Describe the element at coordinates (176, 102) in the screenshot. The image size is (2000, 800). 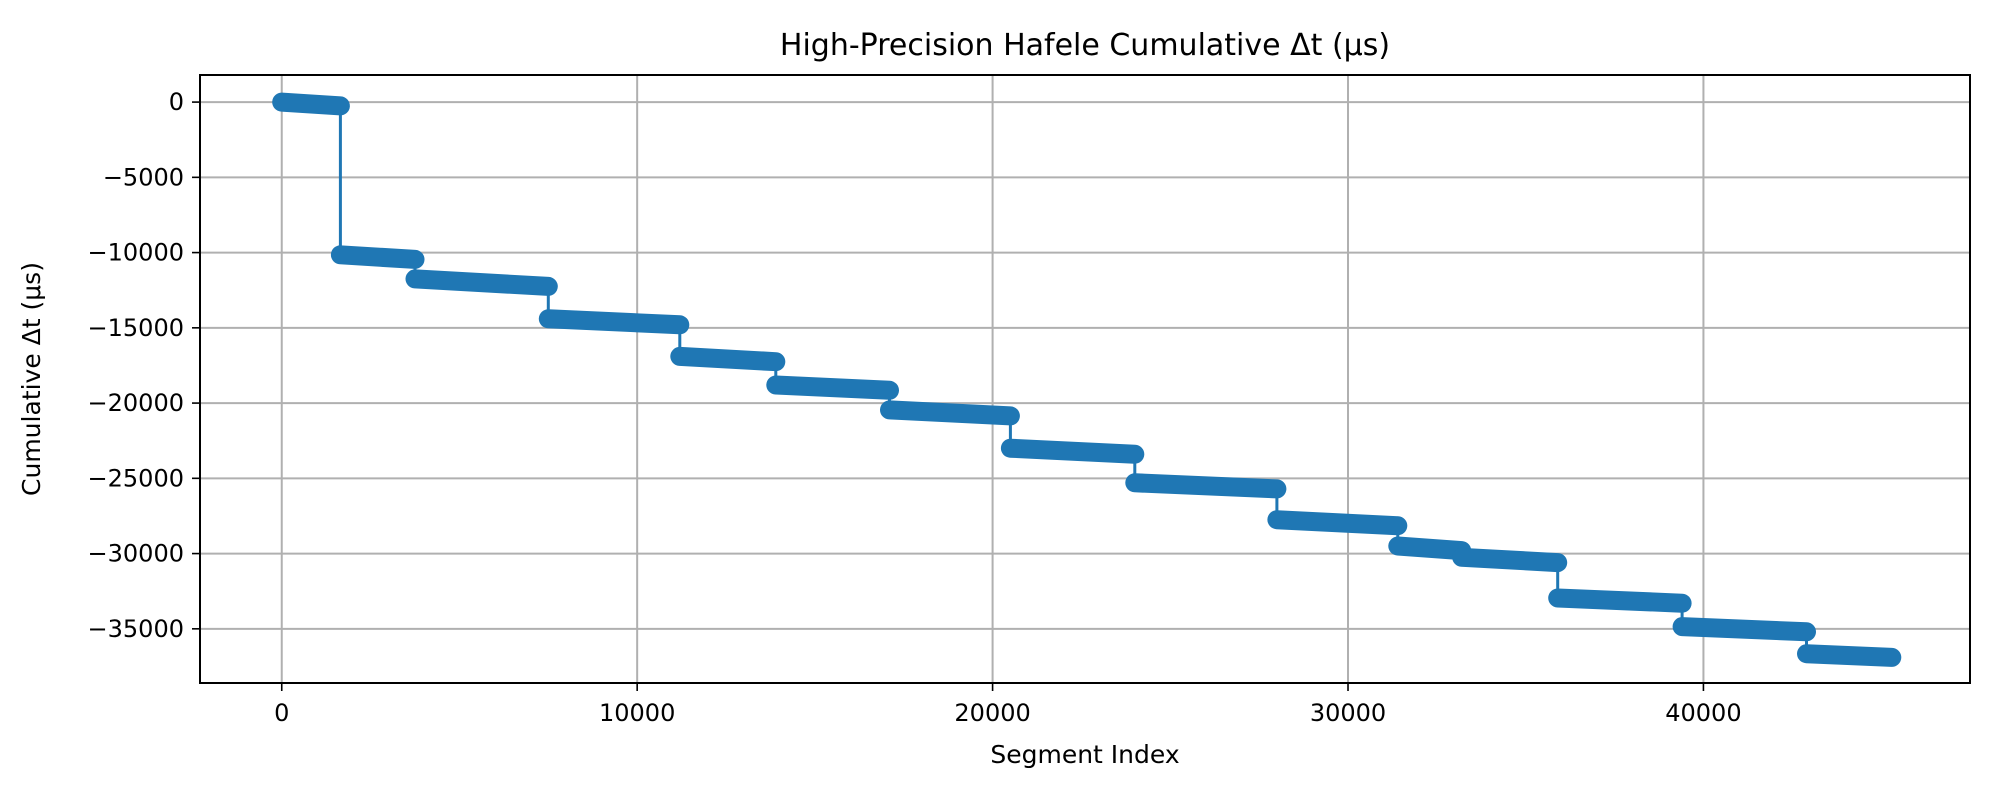
I see `y-tick-label: 0` at that location.